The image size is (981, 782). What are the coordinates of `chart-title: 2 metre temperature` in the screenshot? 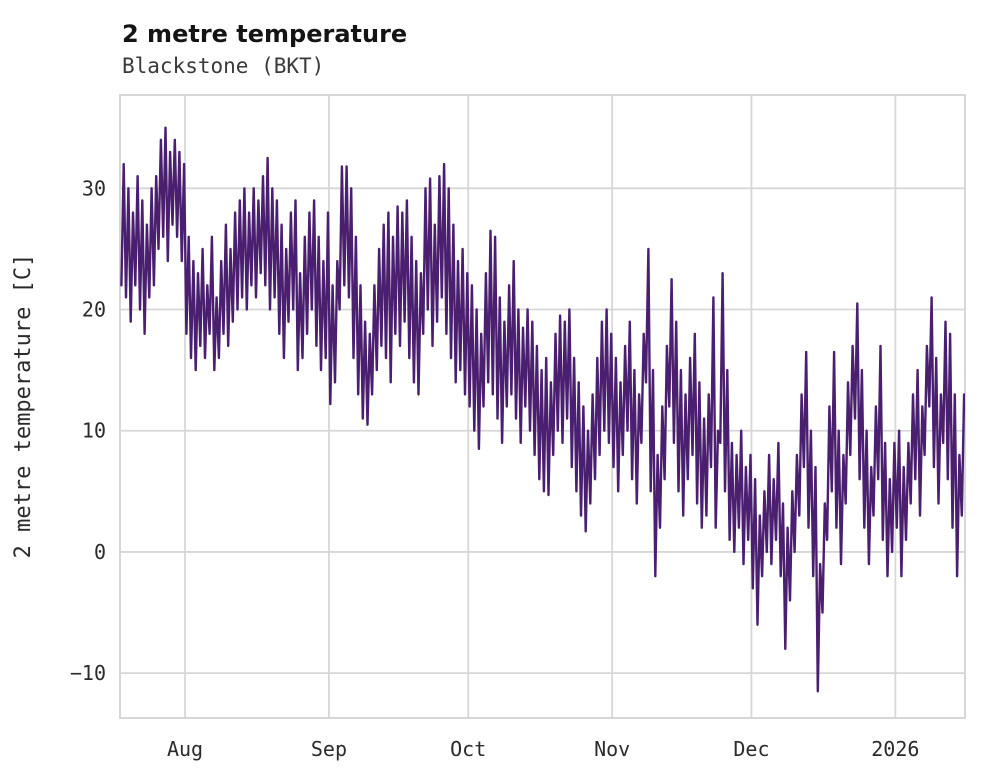 It's located at (264, 34).